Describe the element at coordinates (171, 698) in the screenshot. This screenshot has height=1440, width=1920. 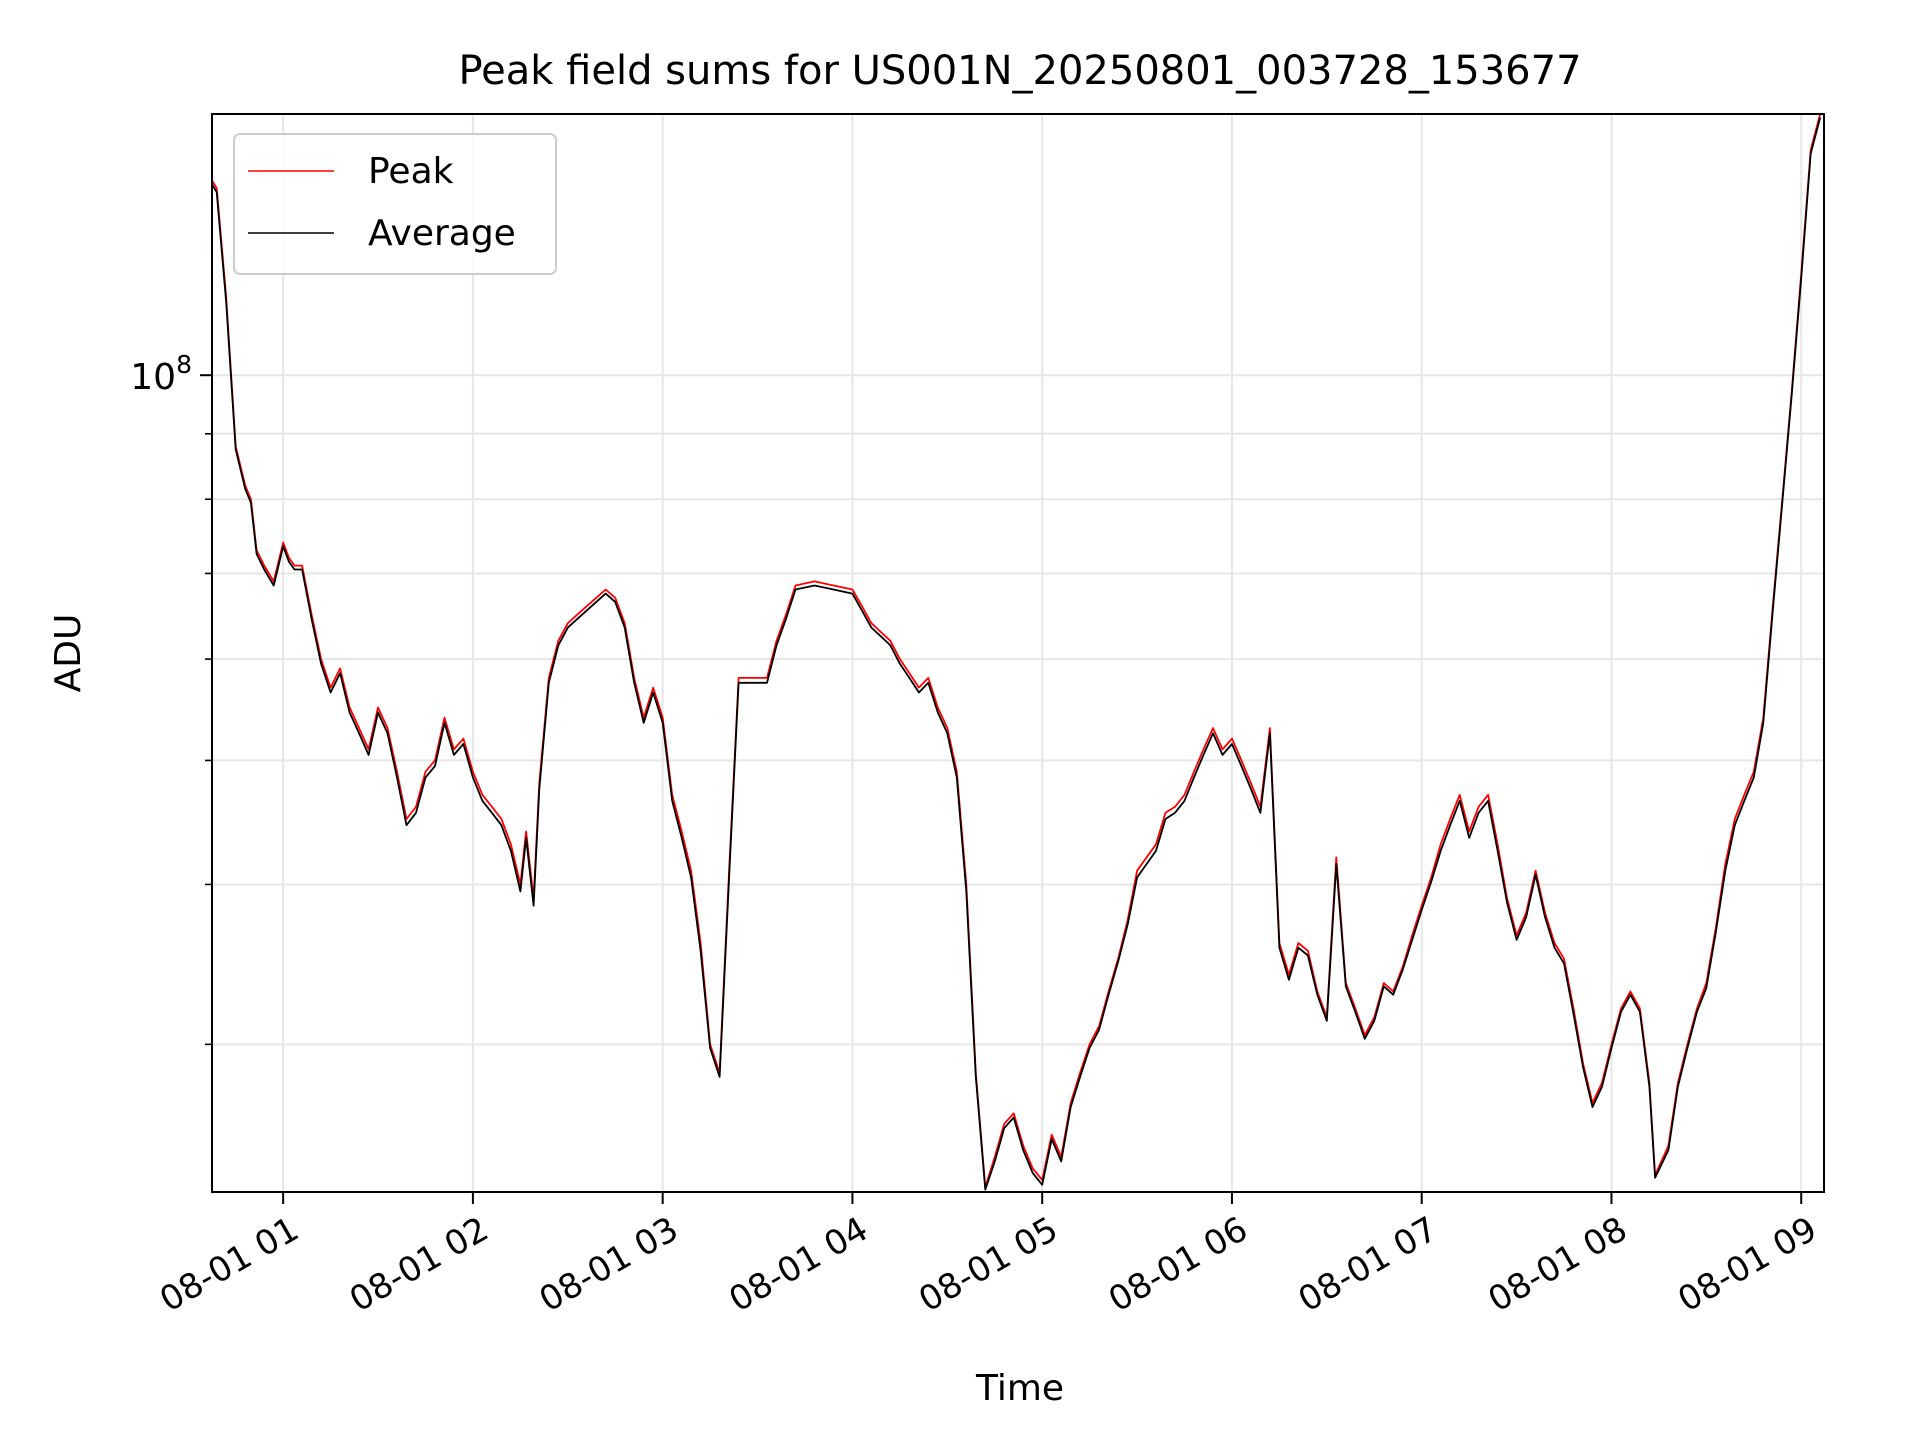
I see `y-axis: 108` at that location.